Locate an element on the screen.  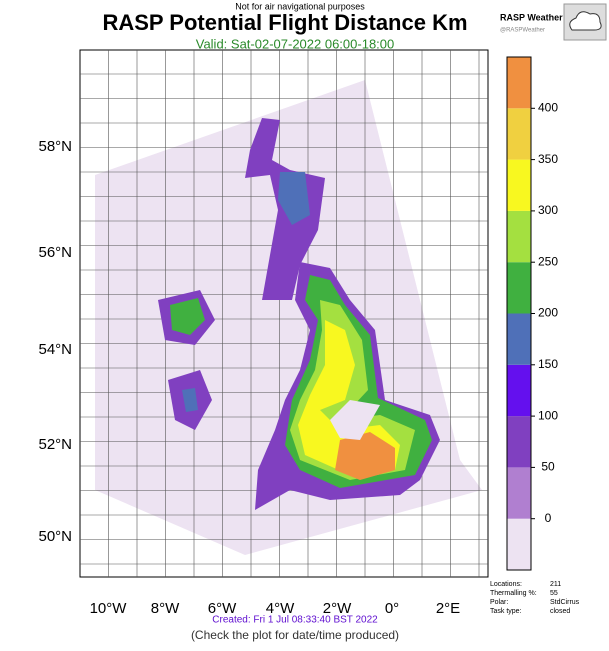
notice: Not for air navigational purposes is located at coordinates (300, 6).